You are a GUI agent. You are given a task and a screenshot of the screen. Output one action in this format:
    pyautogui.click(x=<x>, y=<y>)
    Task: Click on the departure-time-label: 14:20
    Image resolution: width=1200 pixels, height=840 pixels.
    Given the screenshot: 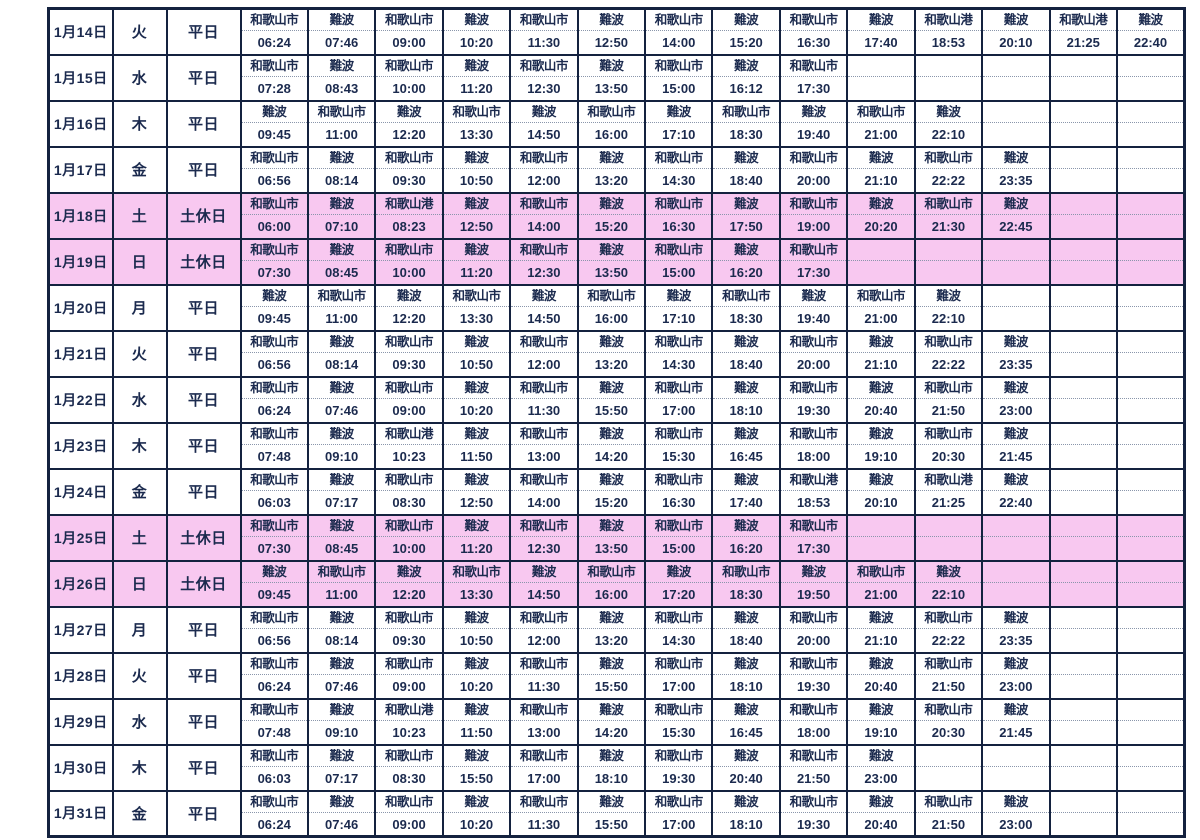 What is the action you would take?
    pyautogui.click(x=611, y=456)
    